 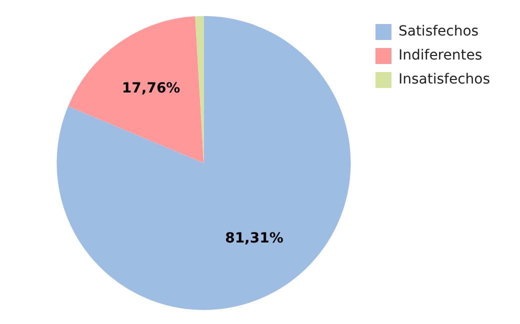 What do you see at coordinates (440, 56) in the screenshot?
I see `legend-label: Indiferentes` at bounding box center [440, 56].